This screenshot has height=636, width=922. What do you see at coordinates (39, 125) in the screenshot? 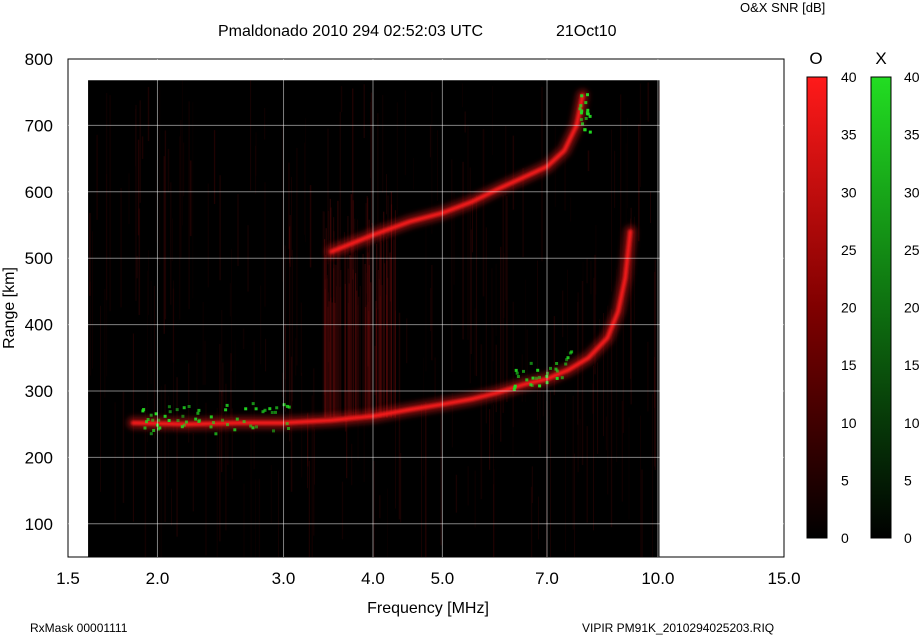
I see `y-tick-label: 700` at bounding box center [39, 125].